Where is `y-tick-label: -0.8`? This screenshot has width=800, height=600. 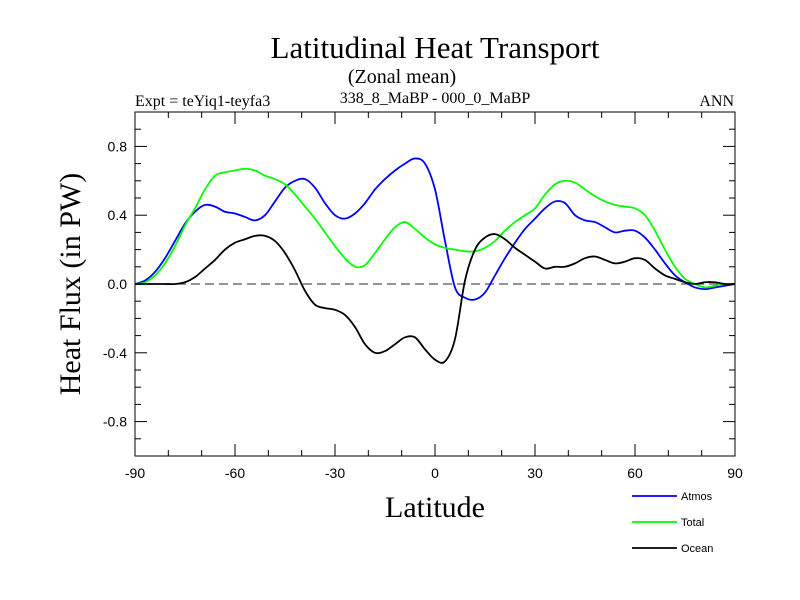
y-tick-label: -0.8 is located at coordinates (115, 422).